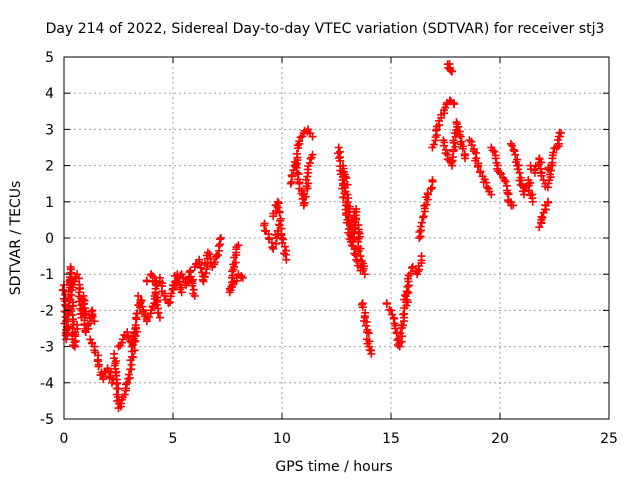 The height and width of the screenshot is (480, 640). What do you see at coordinates (49, 130) in the screenshot?
I see `y-tick-label: 3` at bounding box center [49, 130].